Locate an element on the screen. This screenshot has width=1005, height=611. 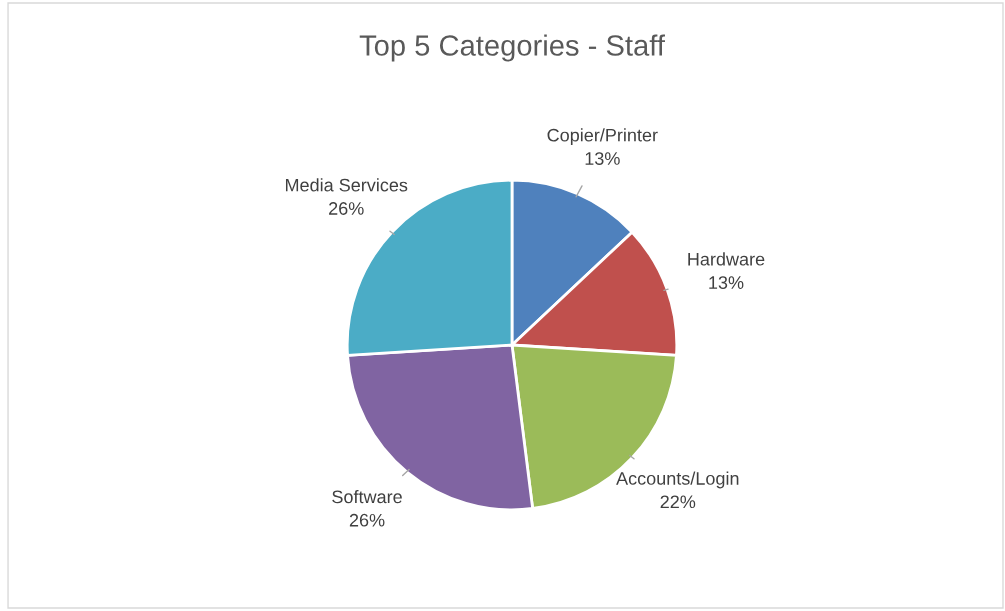
chart-title: Top 5 Categories - Staff is located at coordinates (512, 48).